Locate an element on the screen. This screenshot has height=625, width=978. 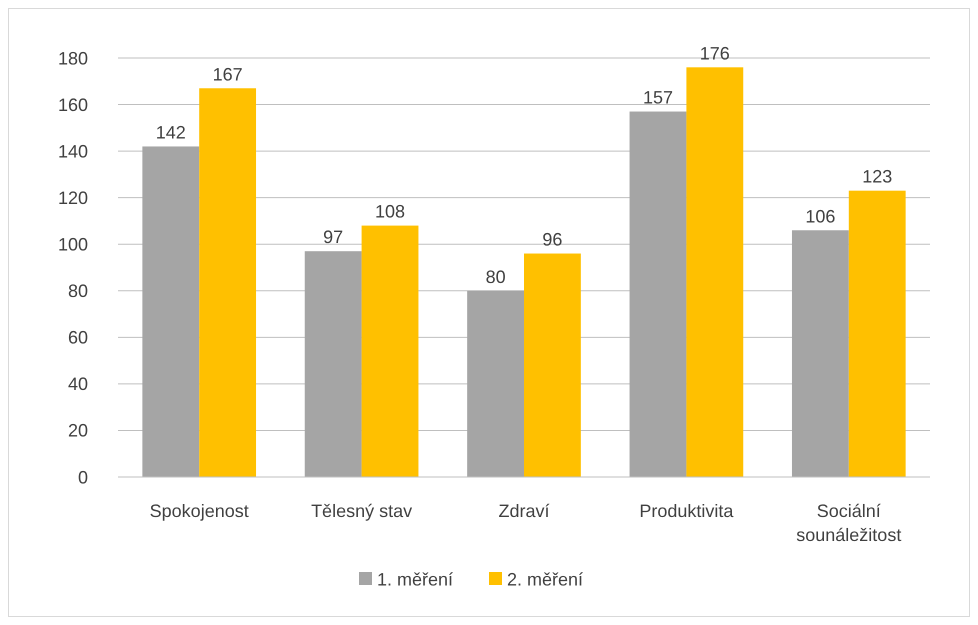
y-tick-label: 20 is located at coordinates (78, 430).